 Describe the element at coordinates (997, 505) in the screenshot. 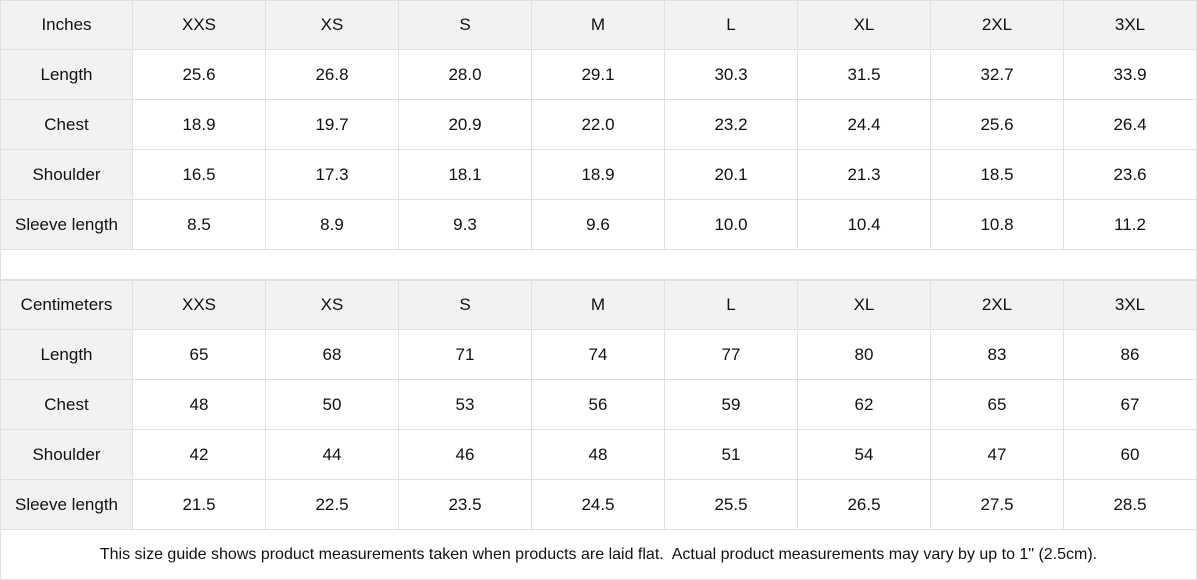

I see `measurement-value-cell: 27.5` at that location.